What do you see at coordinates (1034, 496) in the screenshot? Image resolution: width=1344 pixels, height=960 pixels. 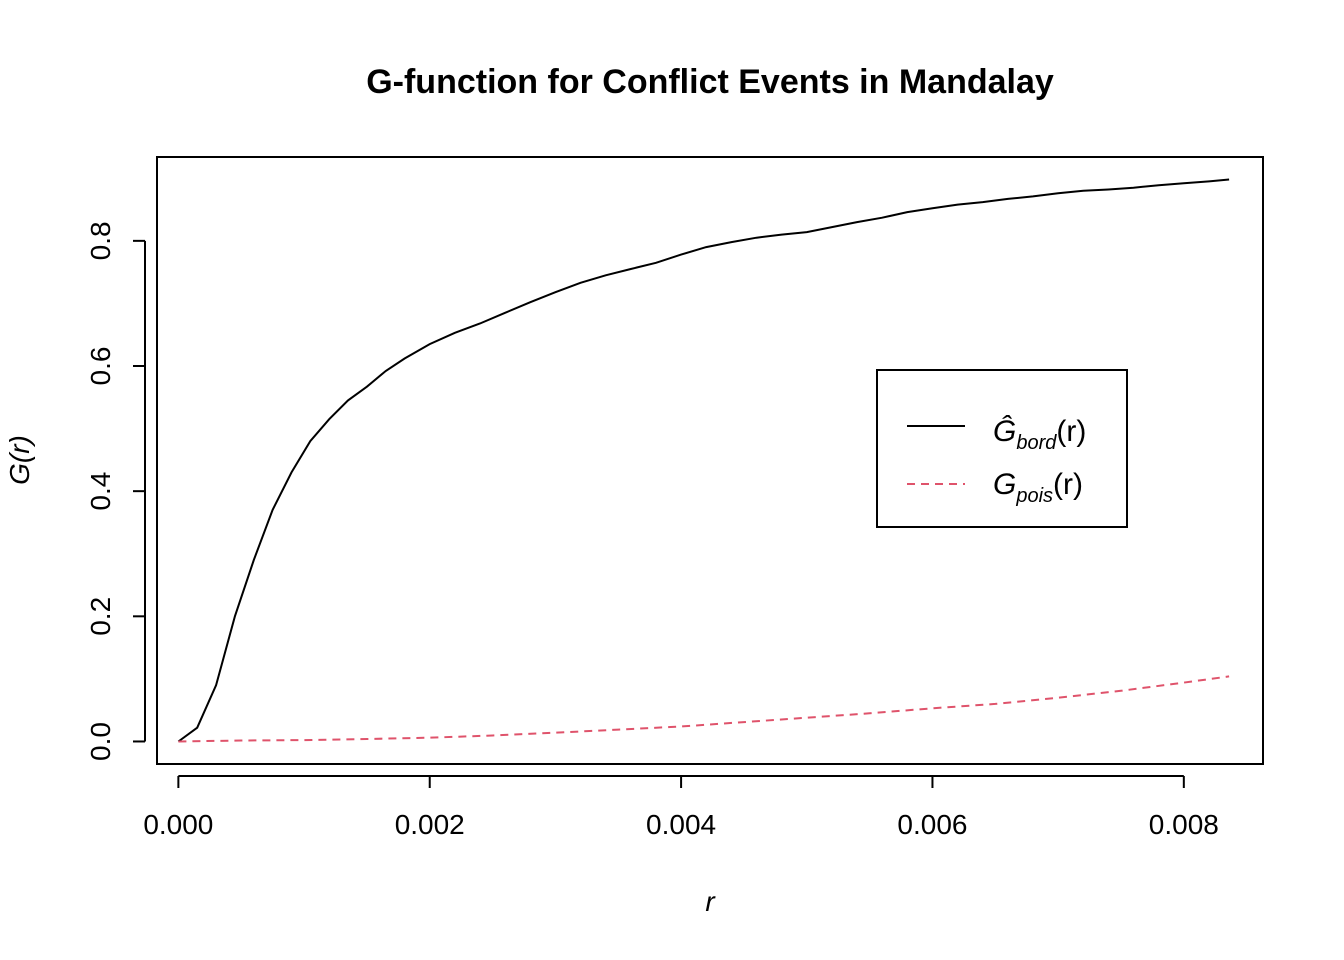 I see `legend-gpois-subscript: pois` at bounding box center [1034, 496].